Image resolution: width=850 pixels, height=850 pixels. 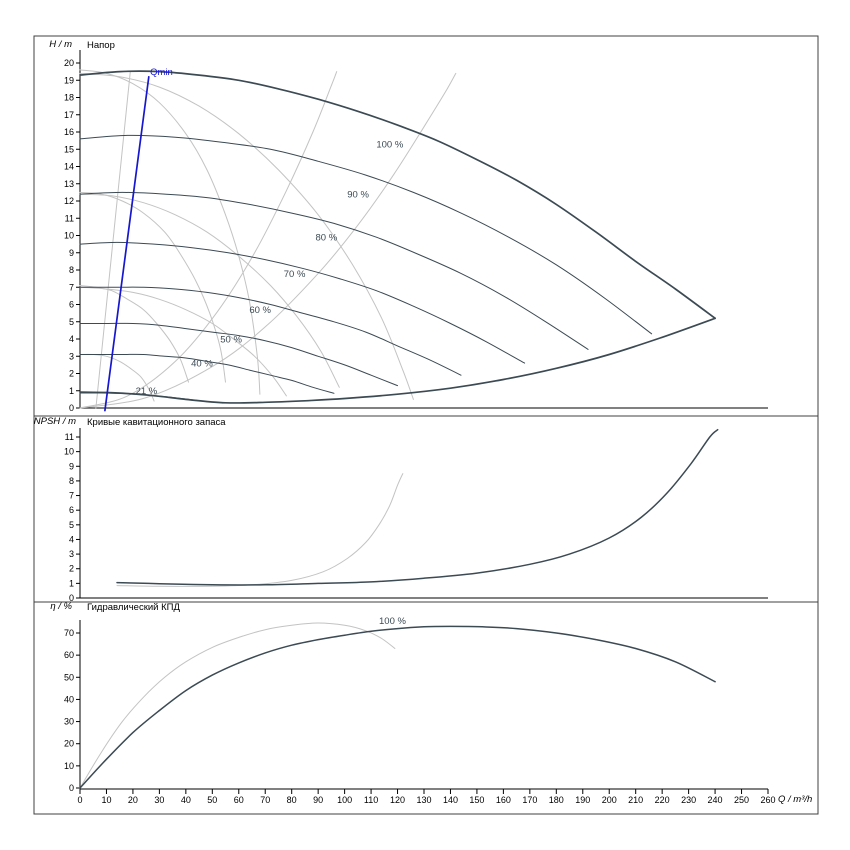 What do you see at coordinates (260, 530) in the screenshot?
I see `npsh-gray-curve` at bounding box center [260, 530].